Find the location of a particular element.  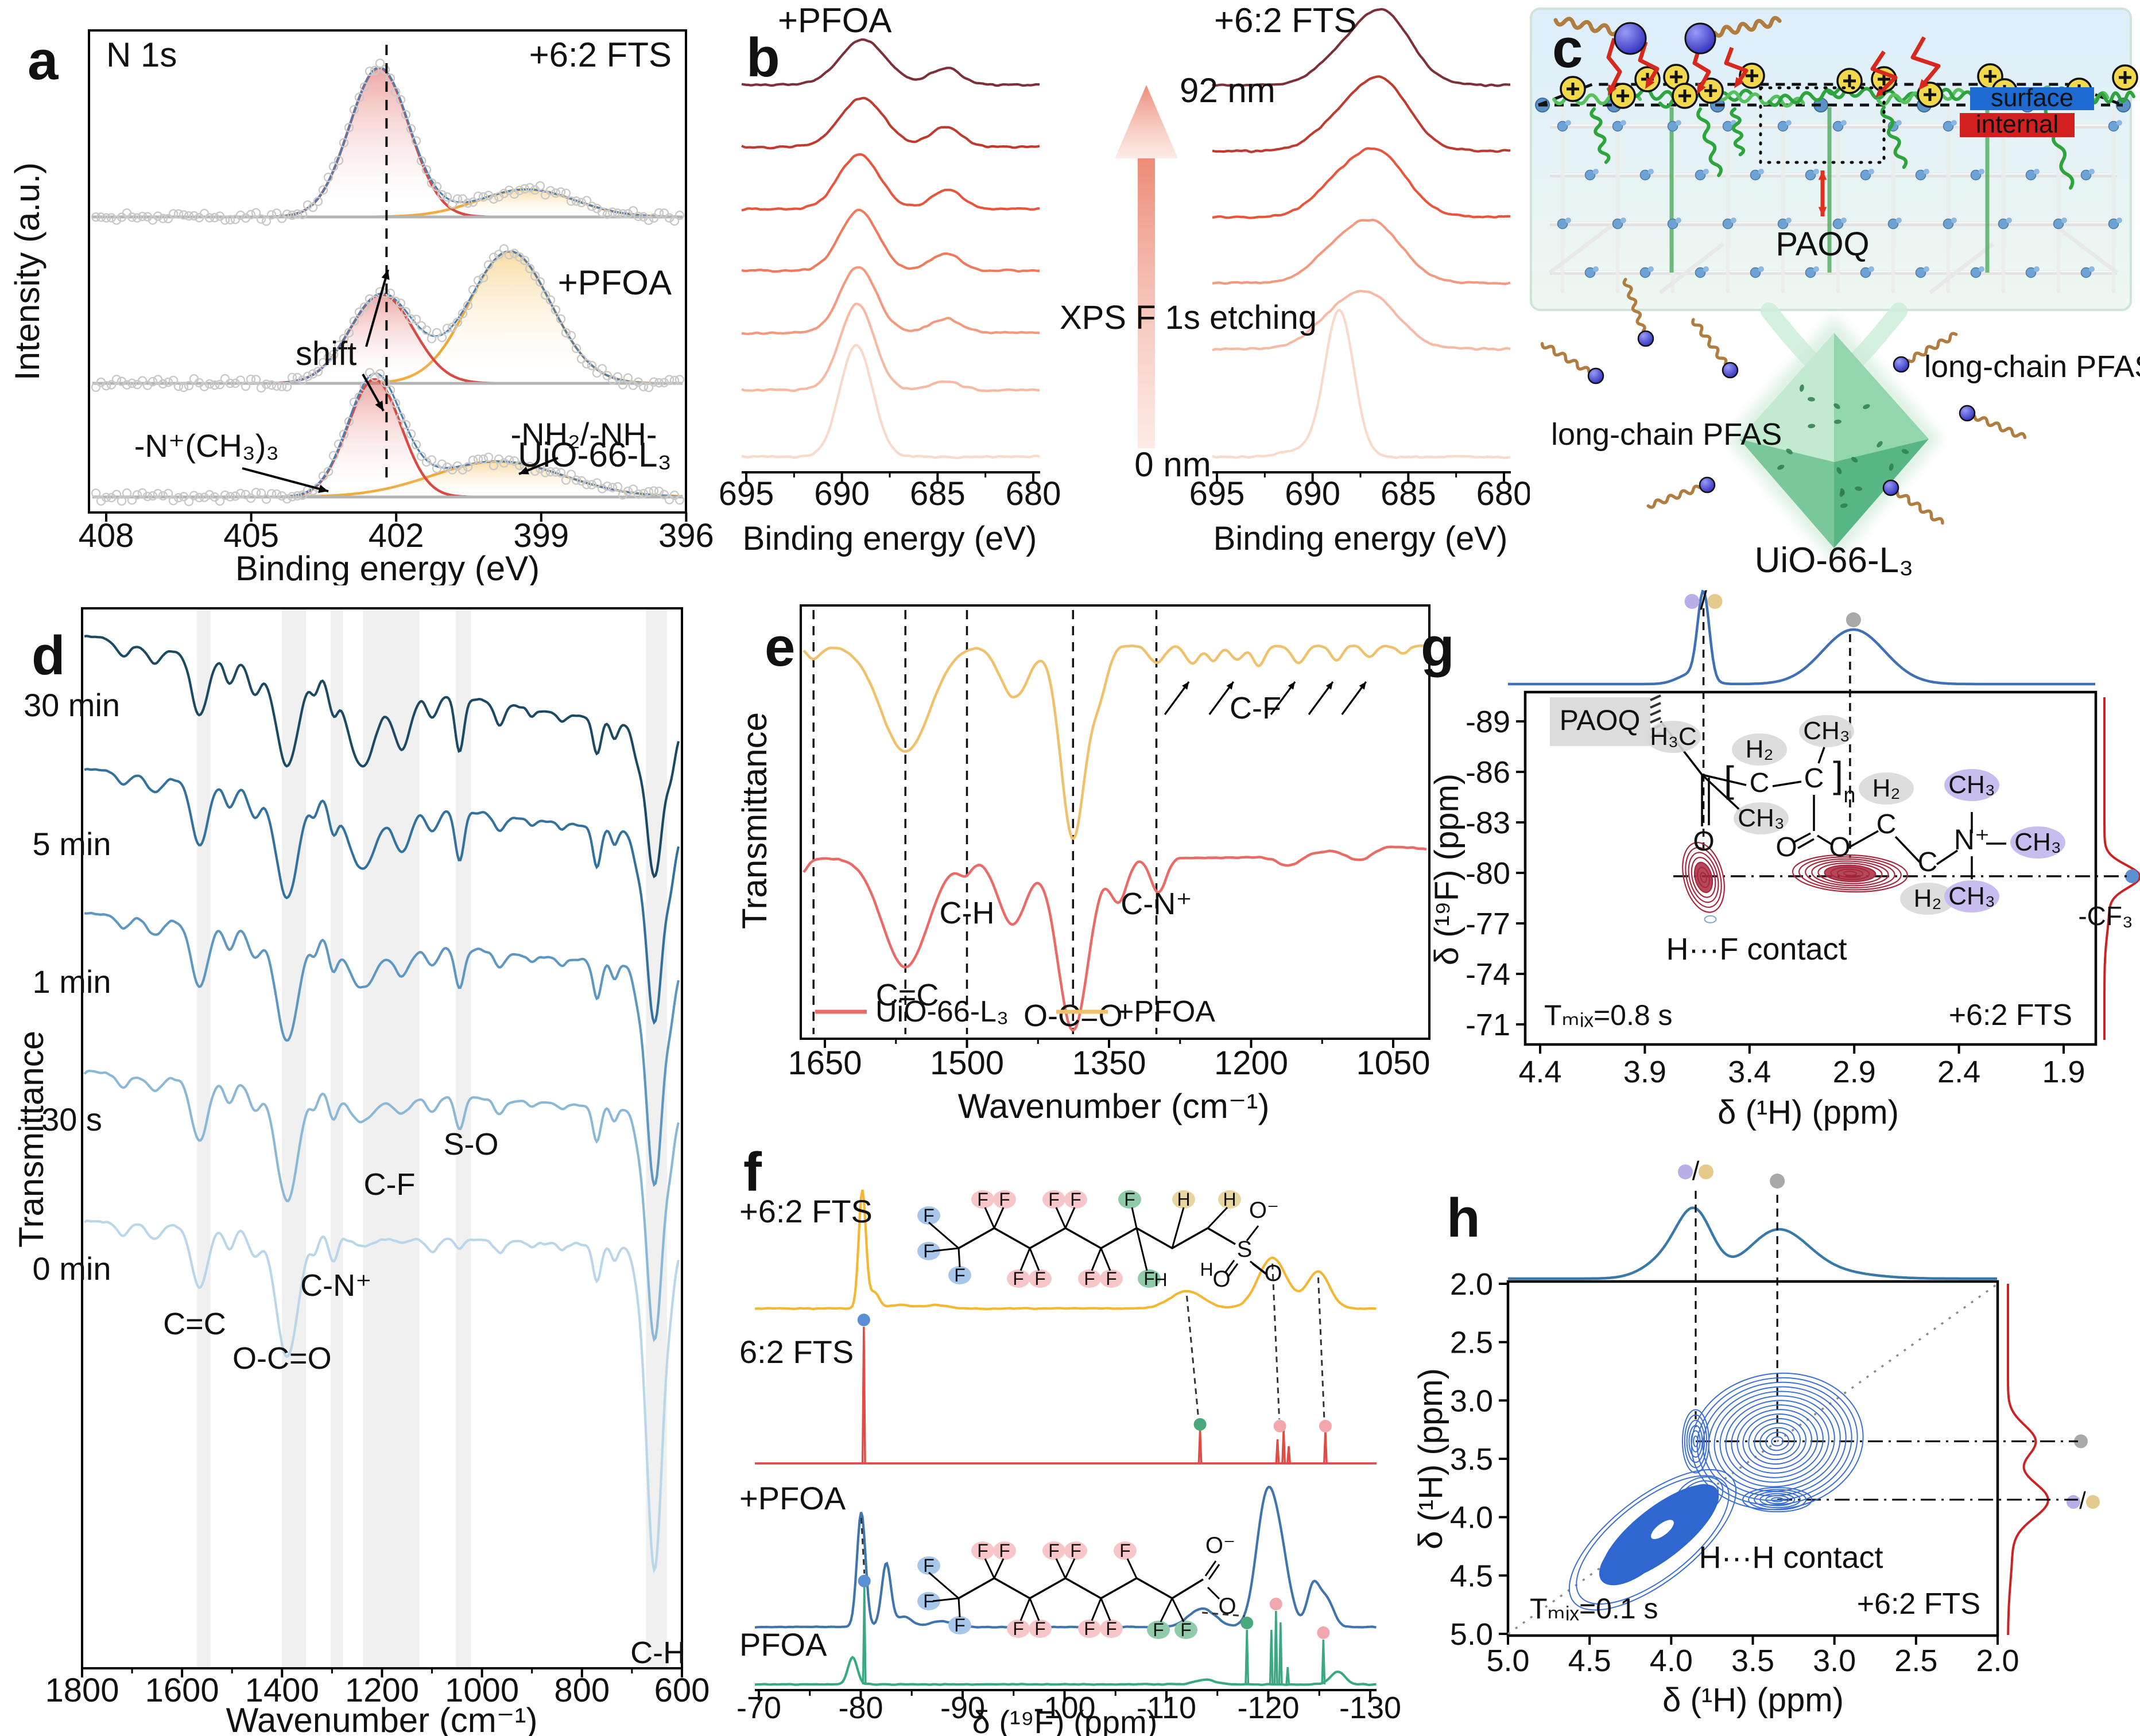

x-tick-label: 402 is located at coordinates (396, 535).